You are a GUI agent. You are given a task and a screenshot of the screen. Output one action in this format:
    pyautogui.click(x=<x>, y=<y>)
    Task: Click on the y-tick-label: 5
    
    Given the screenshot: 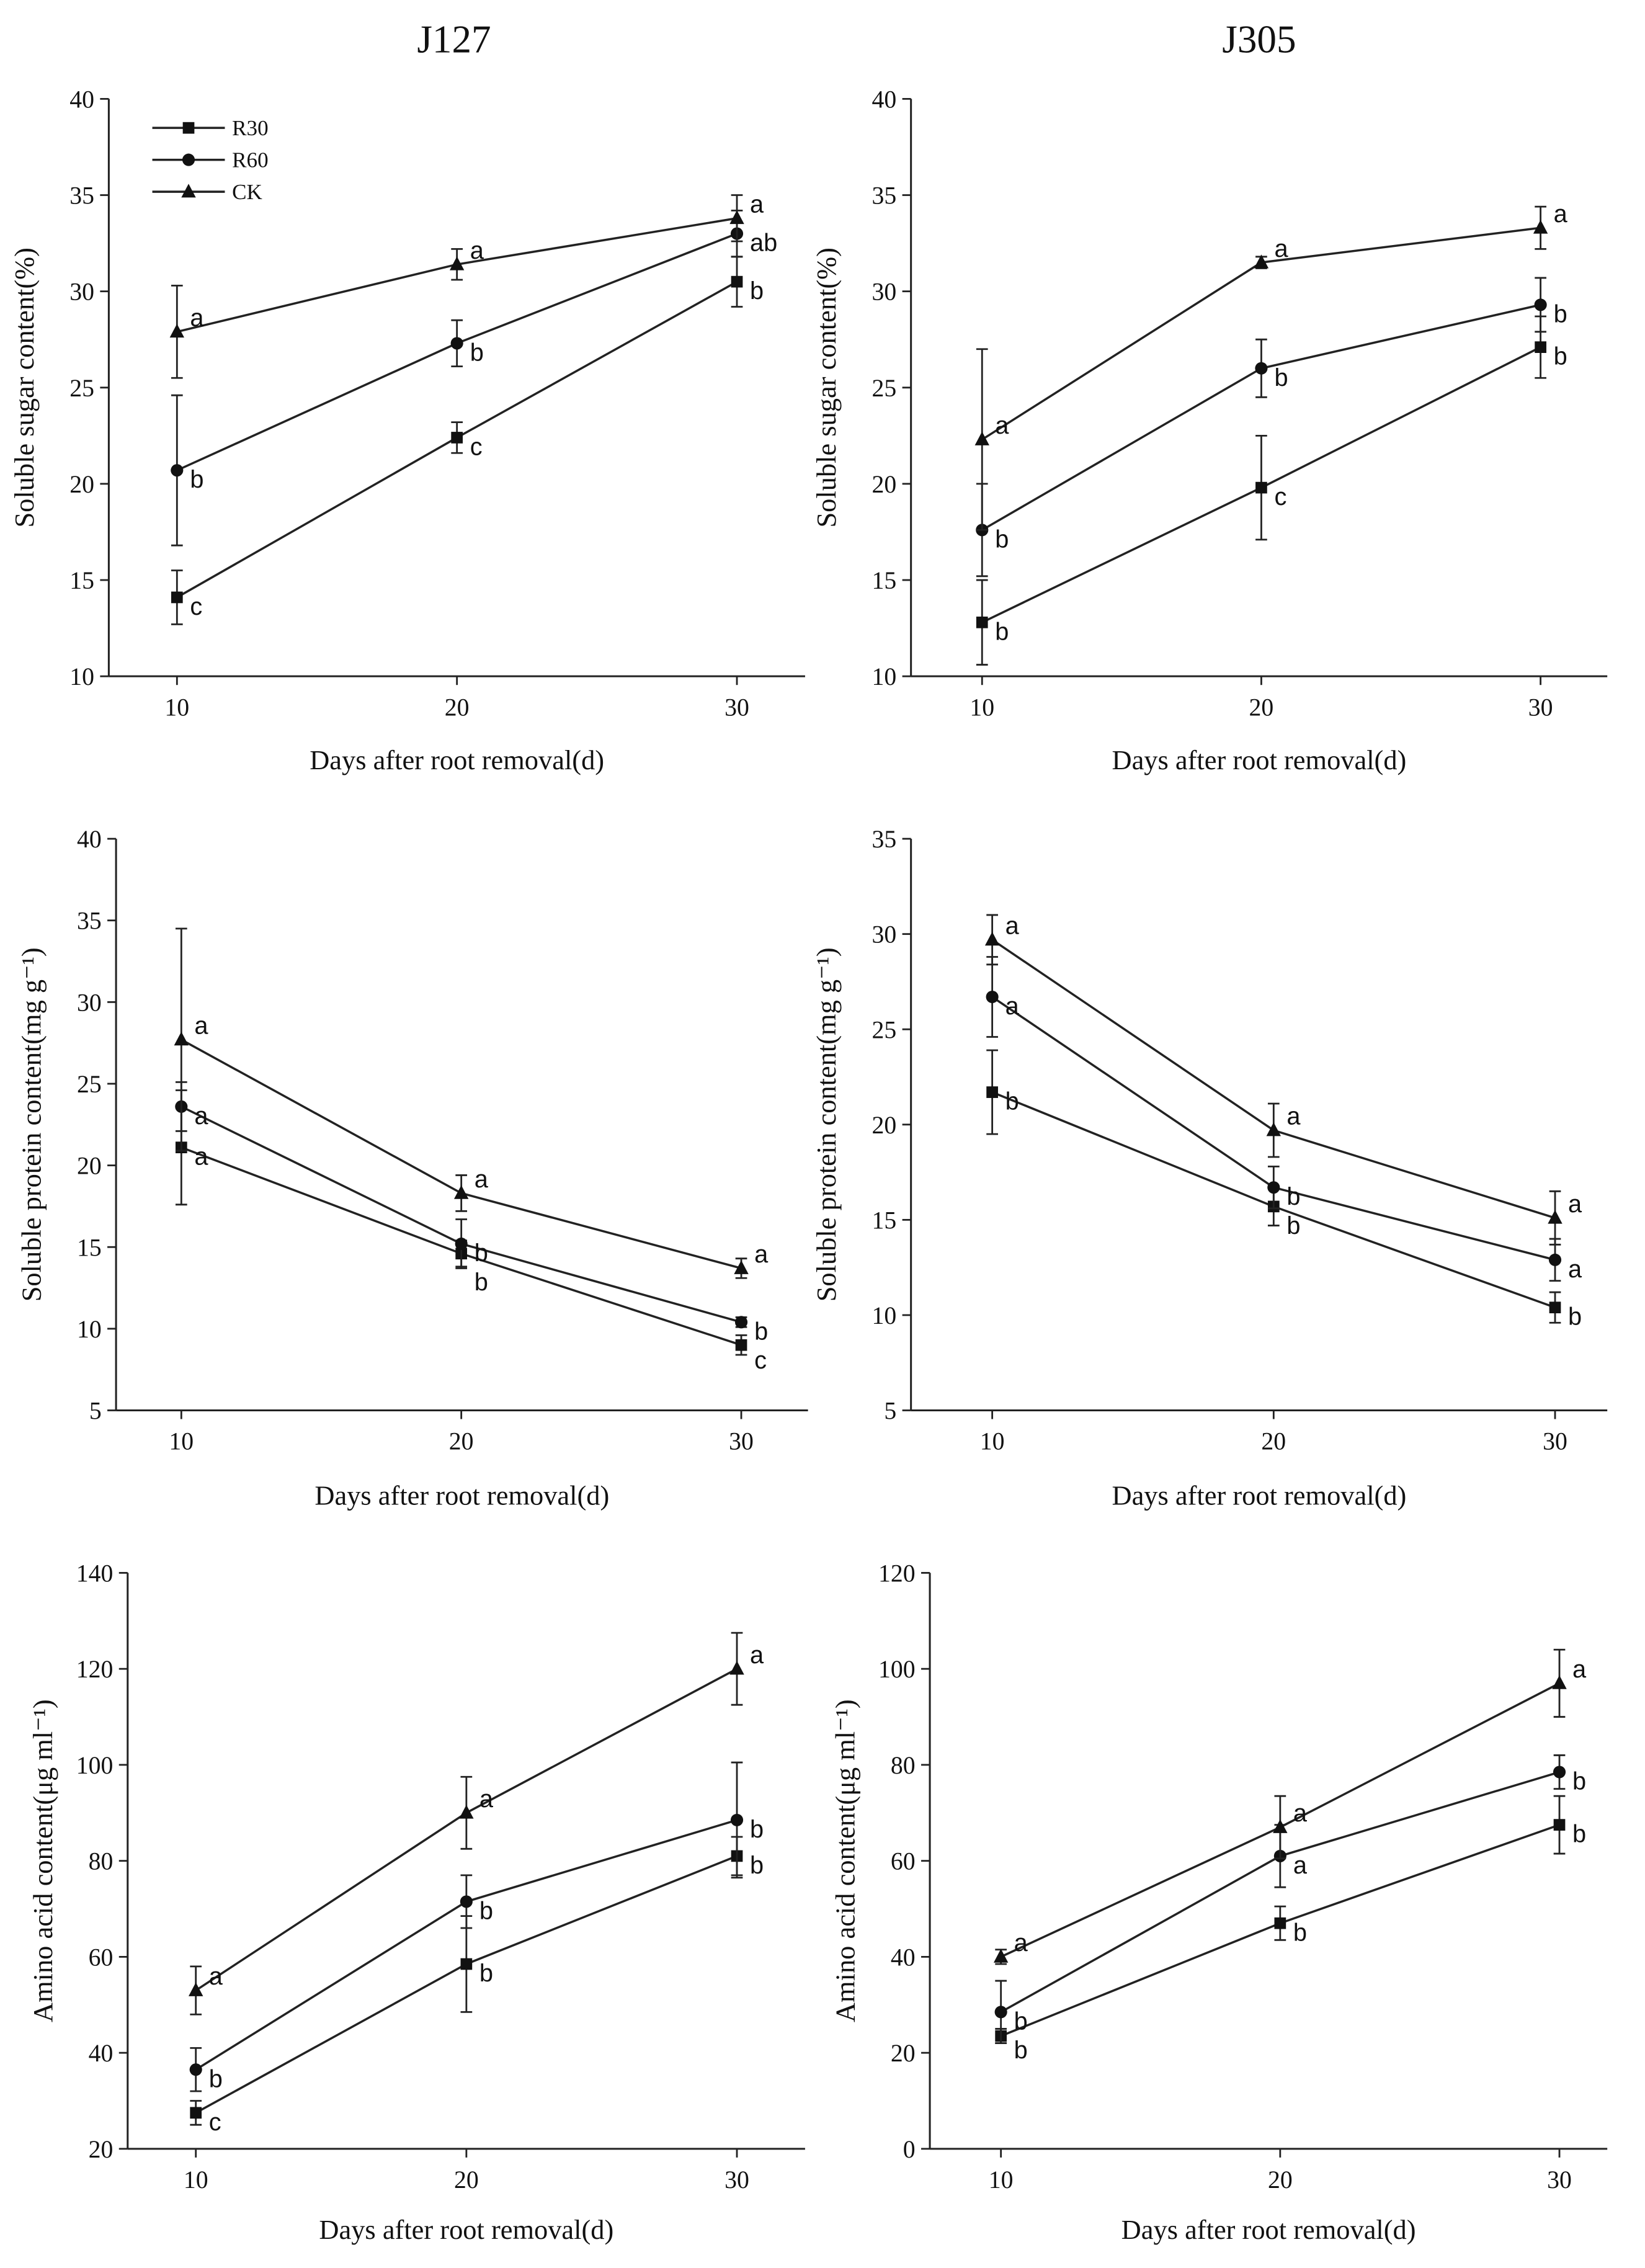 What is the action you would take?
    pyautogui.click(x=95, y=1411)
    